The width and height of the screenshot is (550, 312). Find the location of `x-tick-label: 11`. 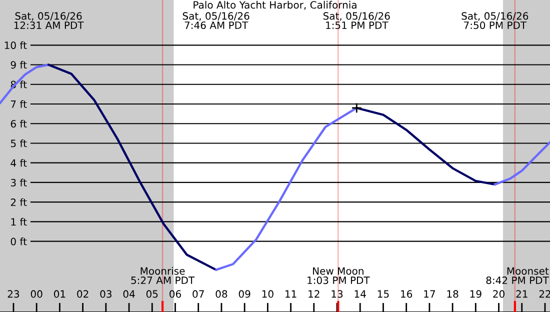

x-tick-label: 11 is located at coordinates (291, 294).